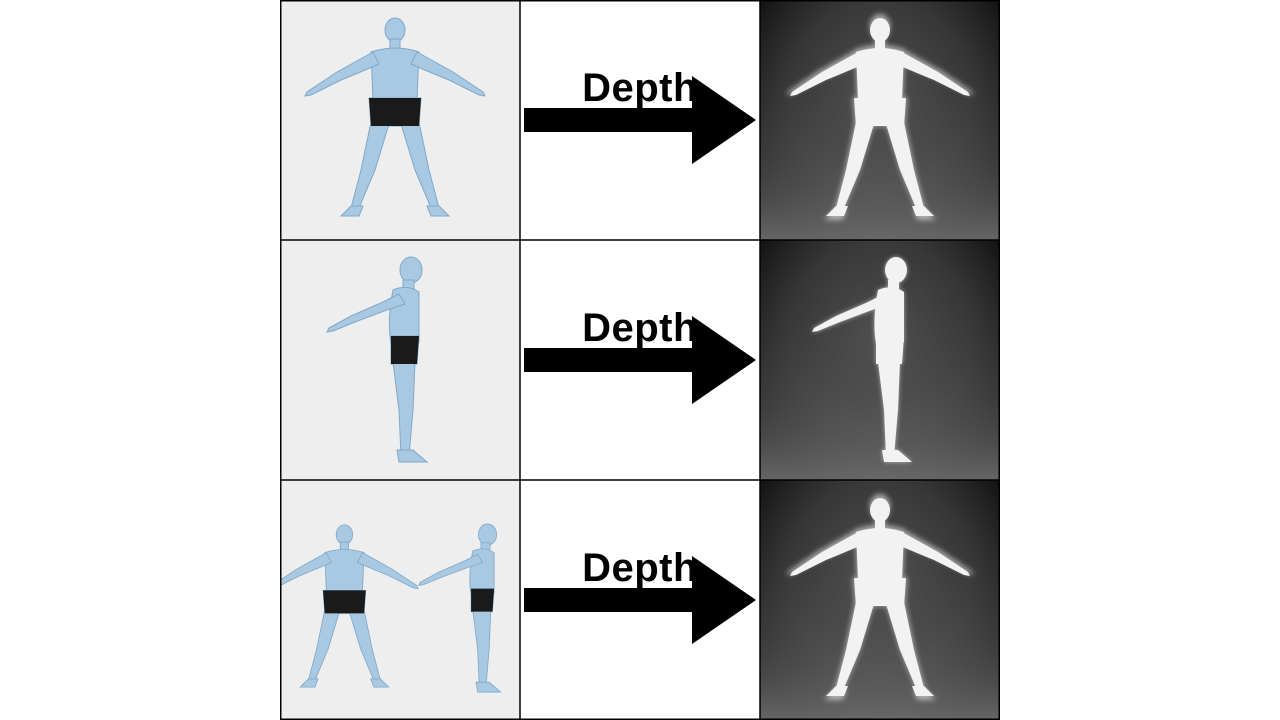 The height and width of the screenshot is (720, 1280). I want to click on arrow-step-1: Depth, so click(640, 120).